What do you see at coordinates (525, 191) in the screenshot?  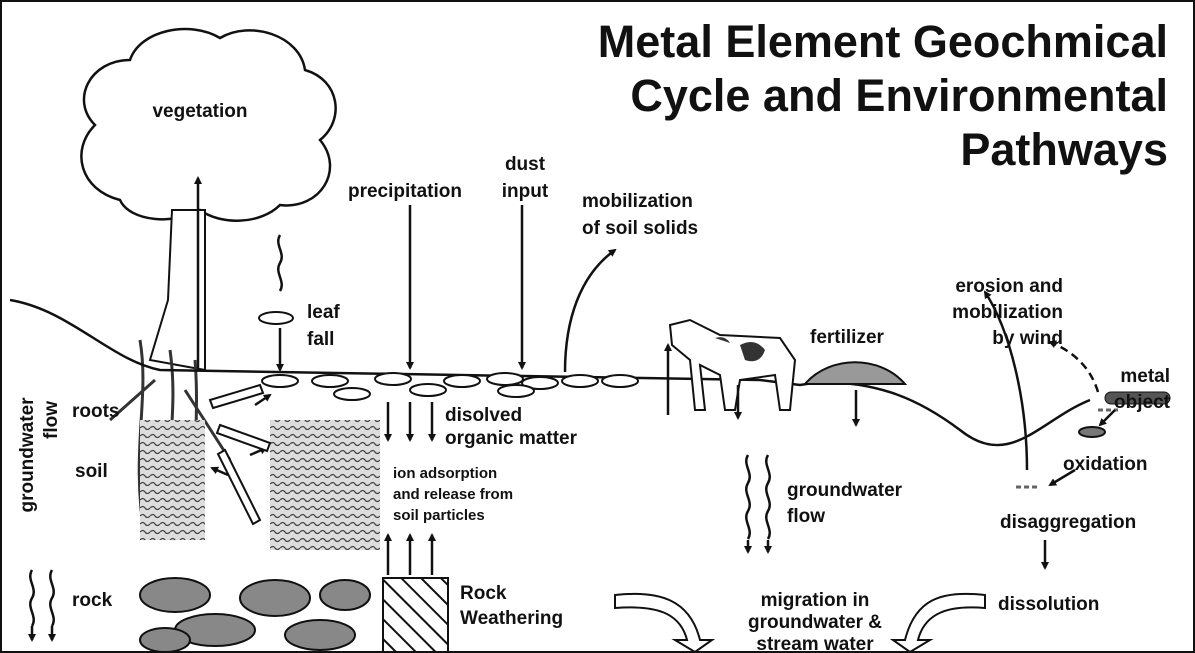 I see `label: input` at bounding box center [525, 191].